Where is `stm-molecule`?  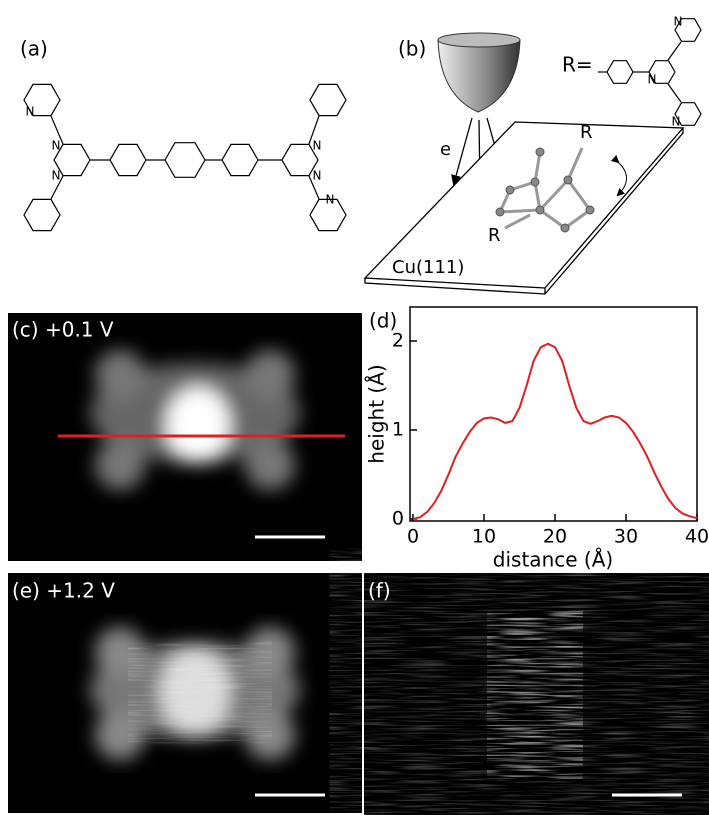
stm-molecule is located at coordinates (195, 420).